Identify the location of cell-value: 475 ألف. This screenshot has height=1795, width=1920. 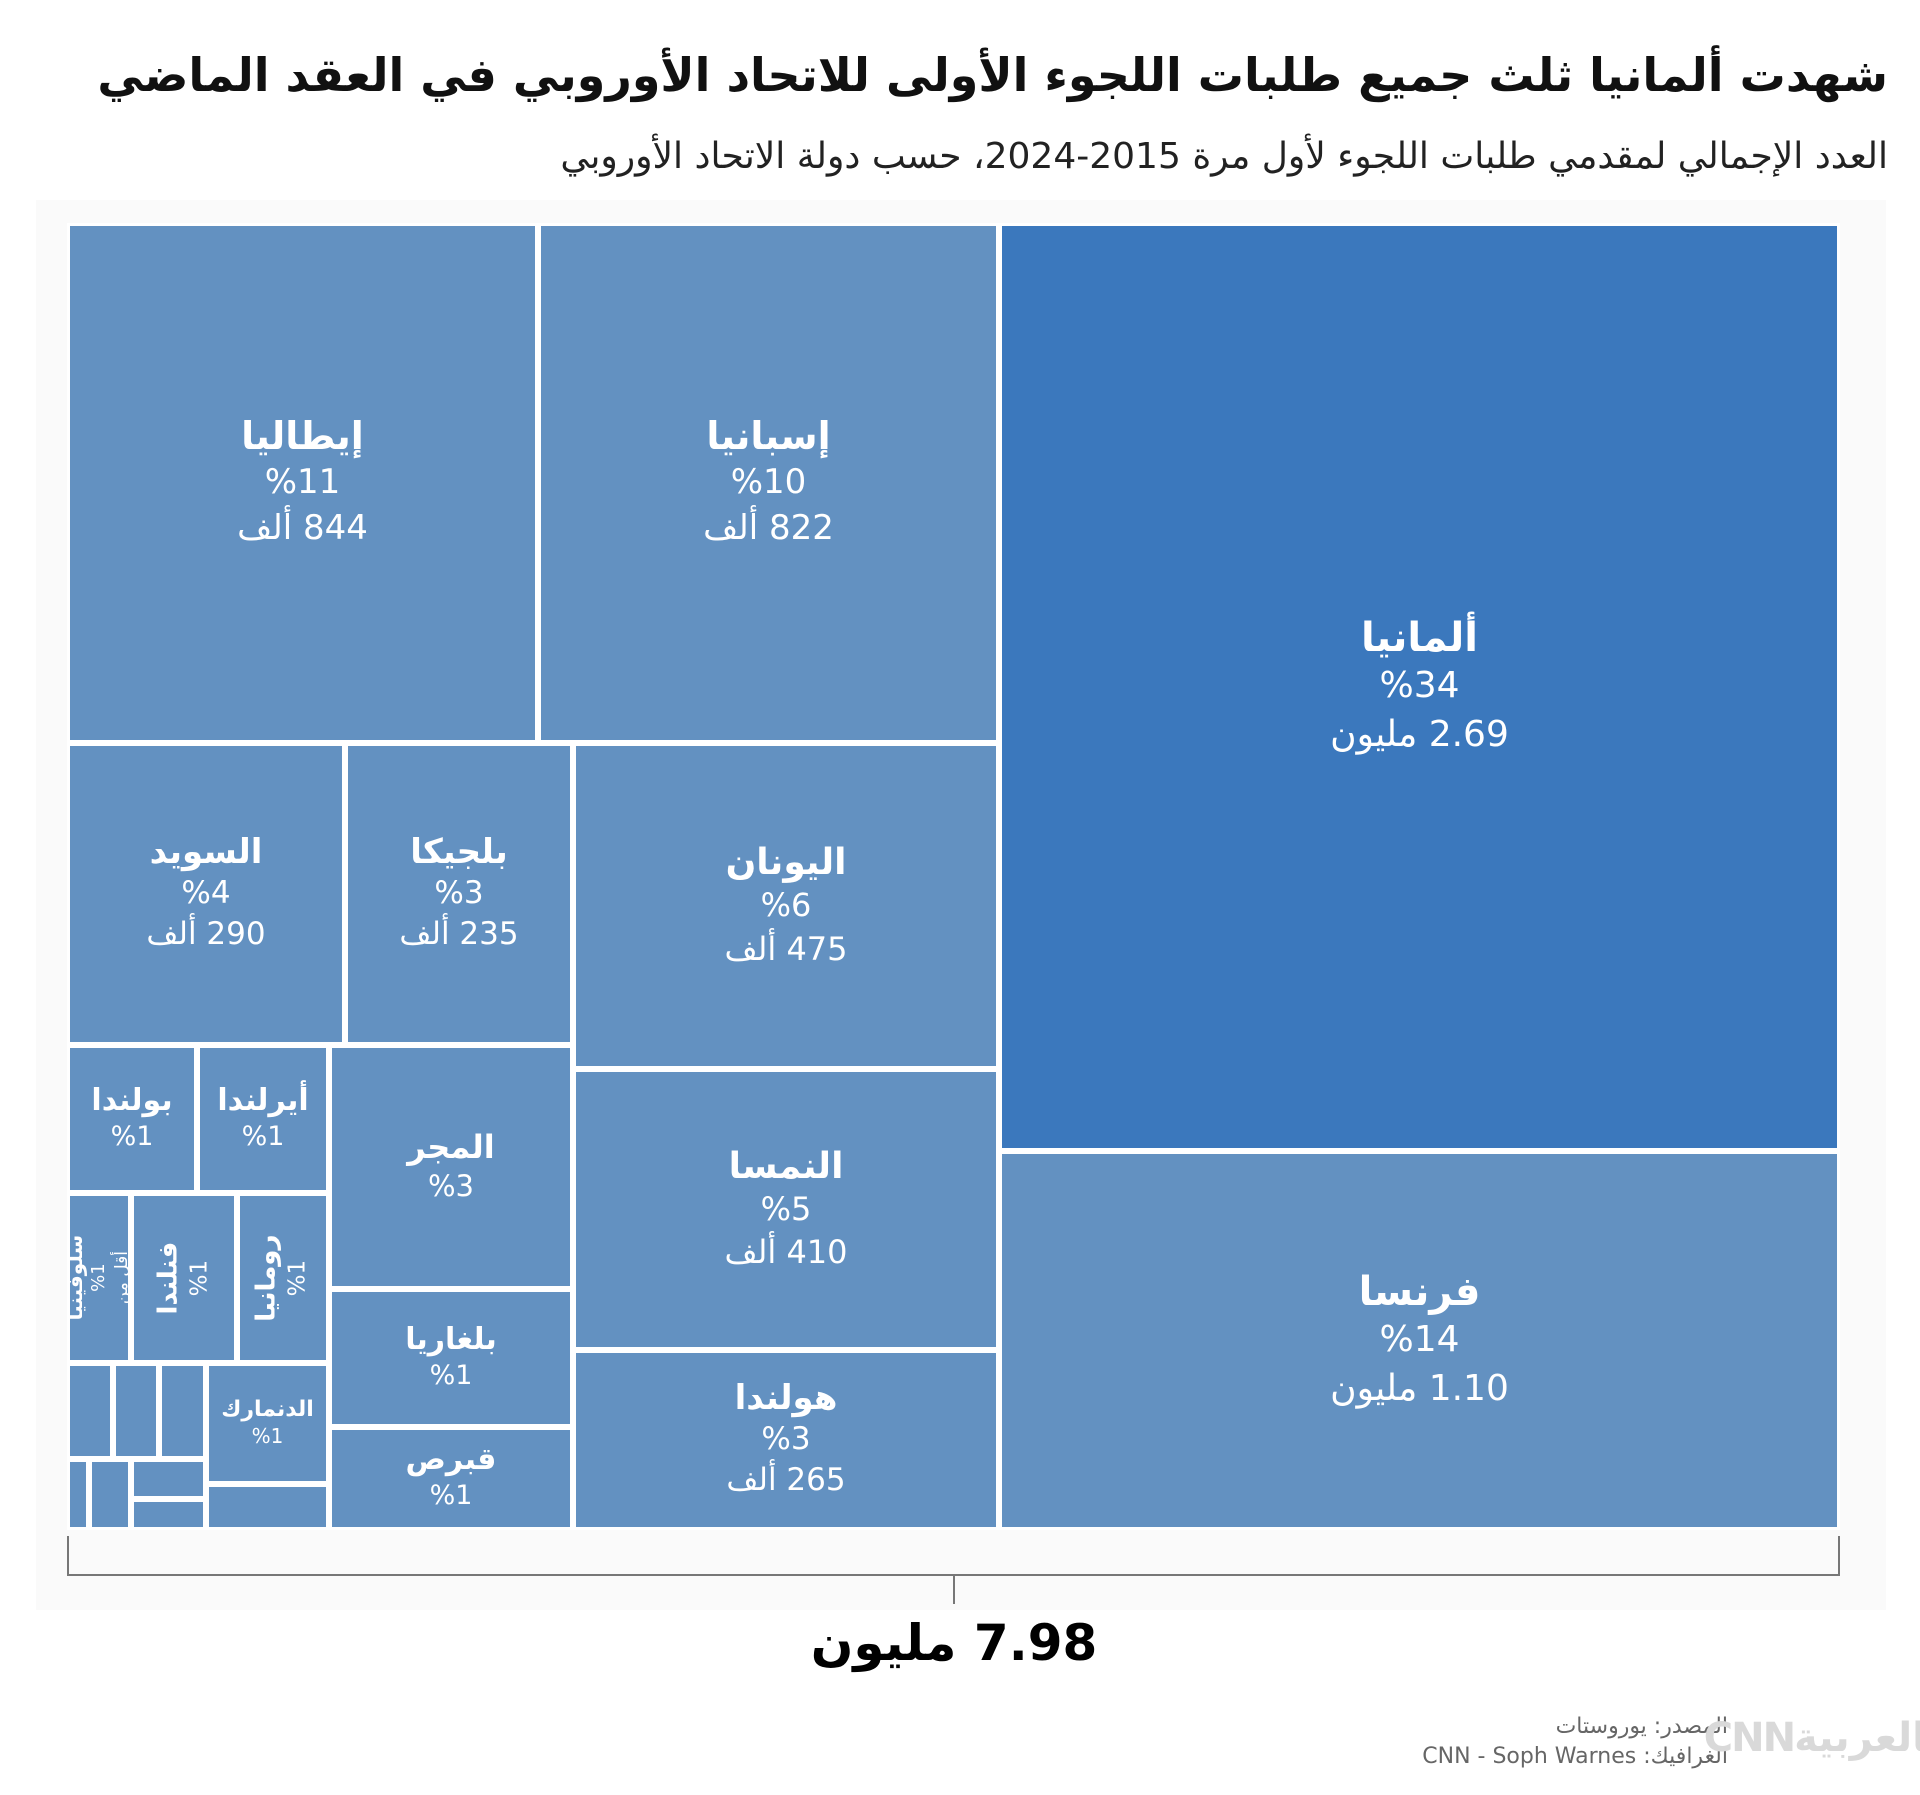
(786, 948).